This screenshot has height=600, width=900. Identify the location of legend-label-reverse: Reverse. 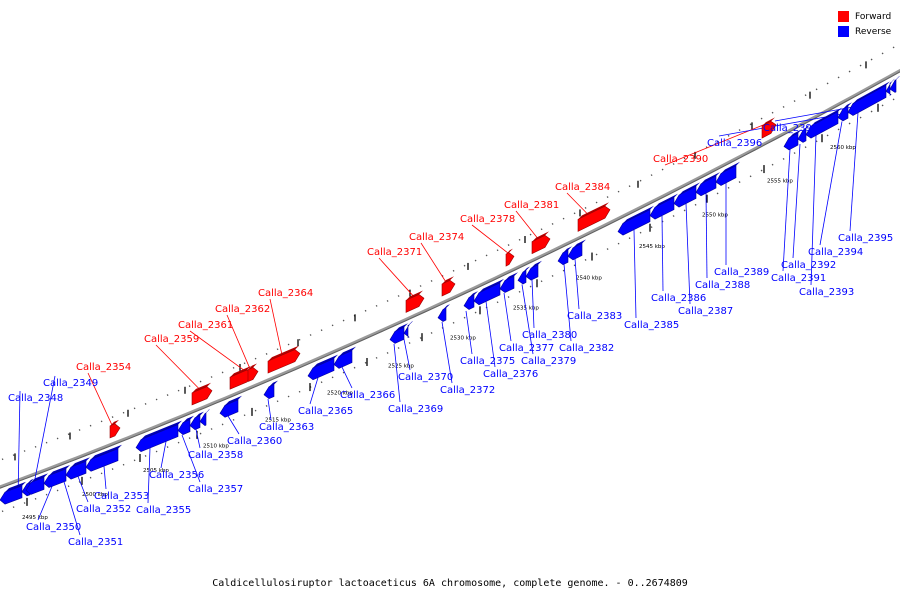
(873, 31).